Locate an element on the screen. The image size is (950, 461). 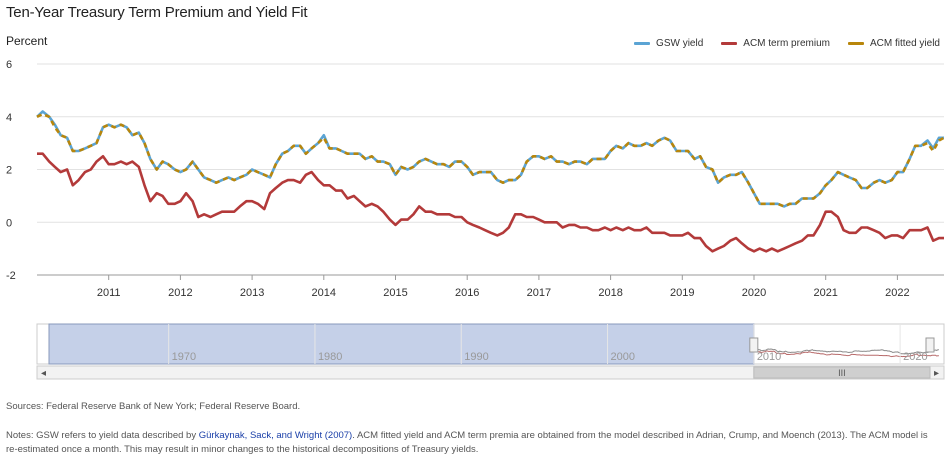
scrollbar-track is located at coordinates (490, 372).